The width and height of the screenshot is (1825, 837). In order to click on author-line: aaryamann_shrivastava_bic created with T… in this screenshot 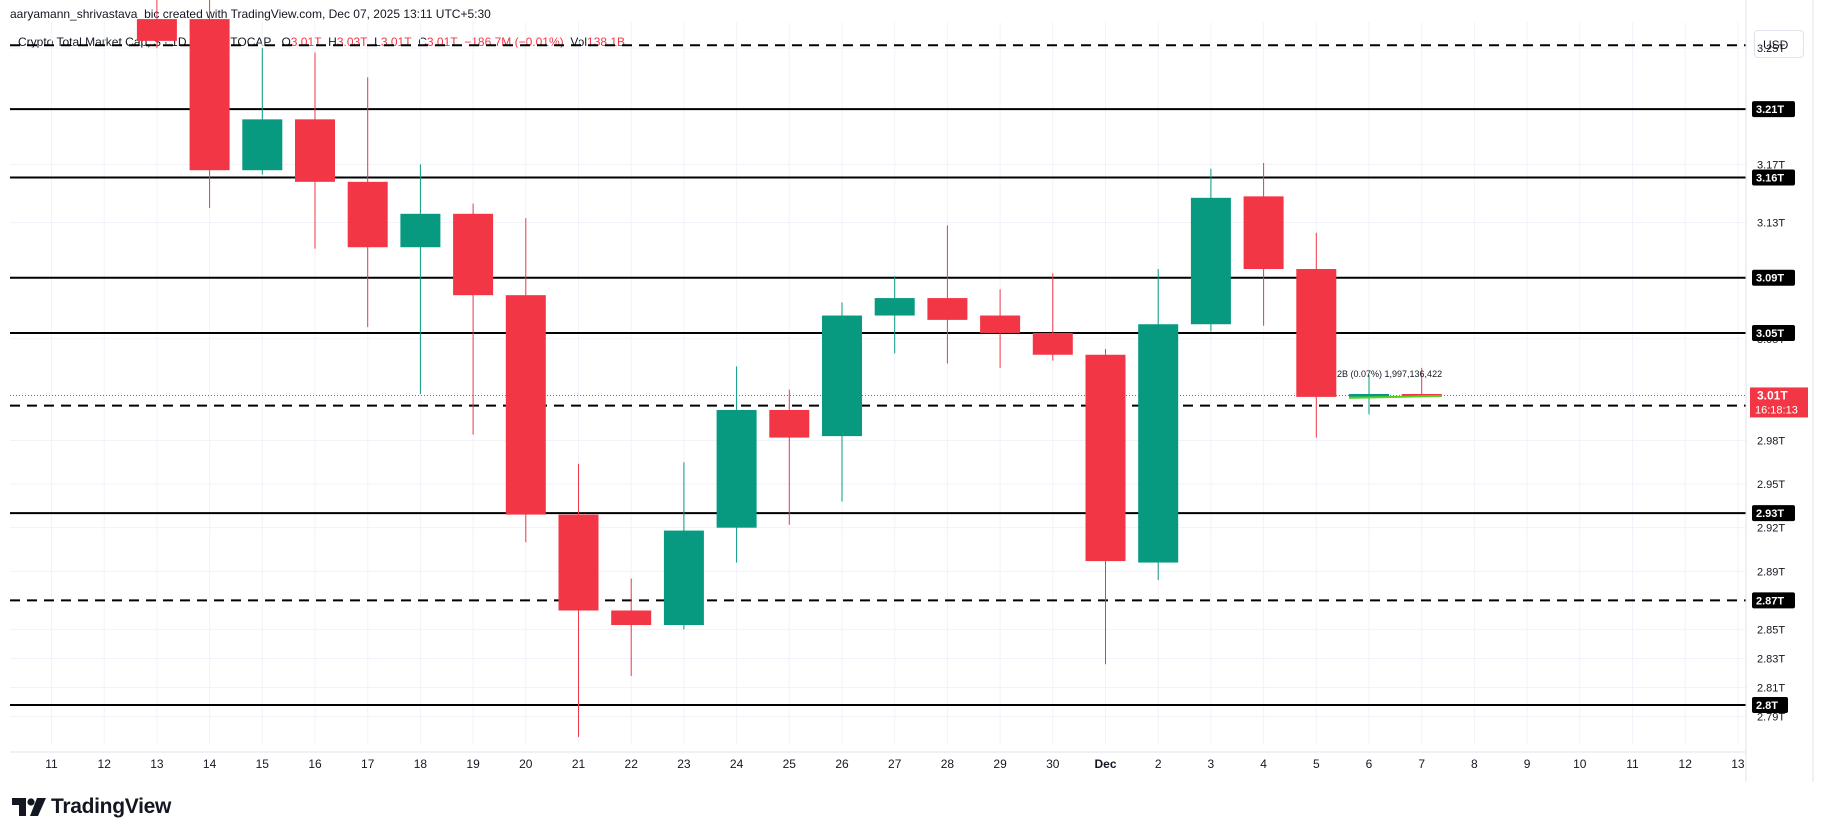, I will do `click(250, 14)`.